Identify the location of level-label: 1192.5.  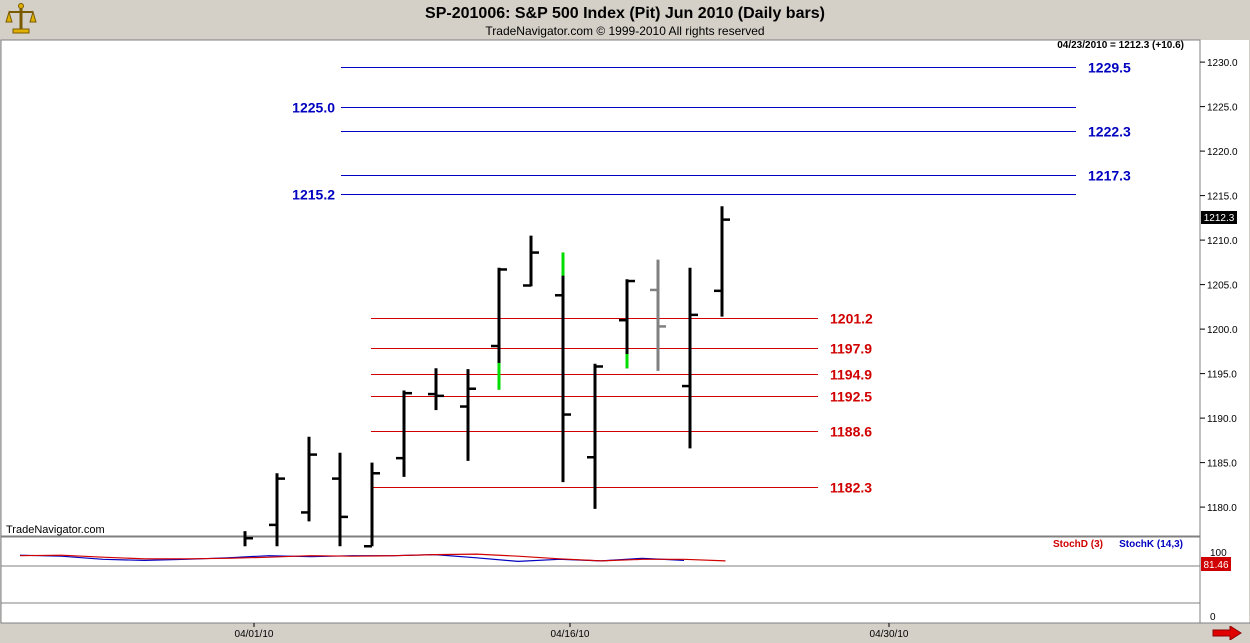
(851, 397).